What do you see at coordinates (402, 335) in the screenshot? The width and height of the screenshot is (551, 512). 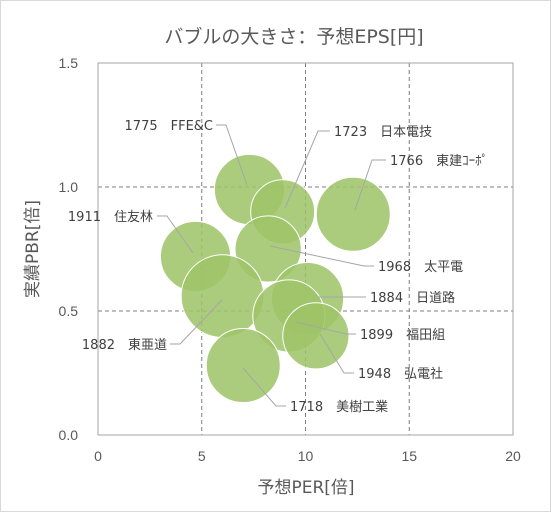 I see `data-label: 1899 福田組` at bounding box center [402, 335].